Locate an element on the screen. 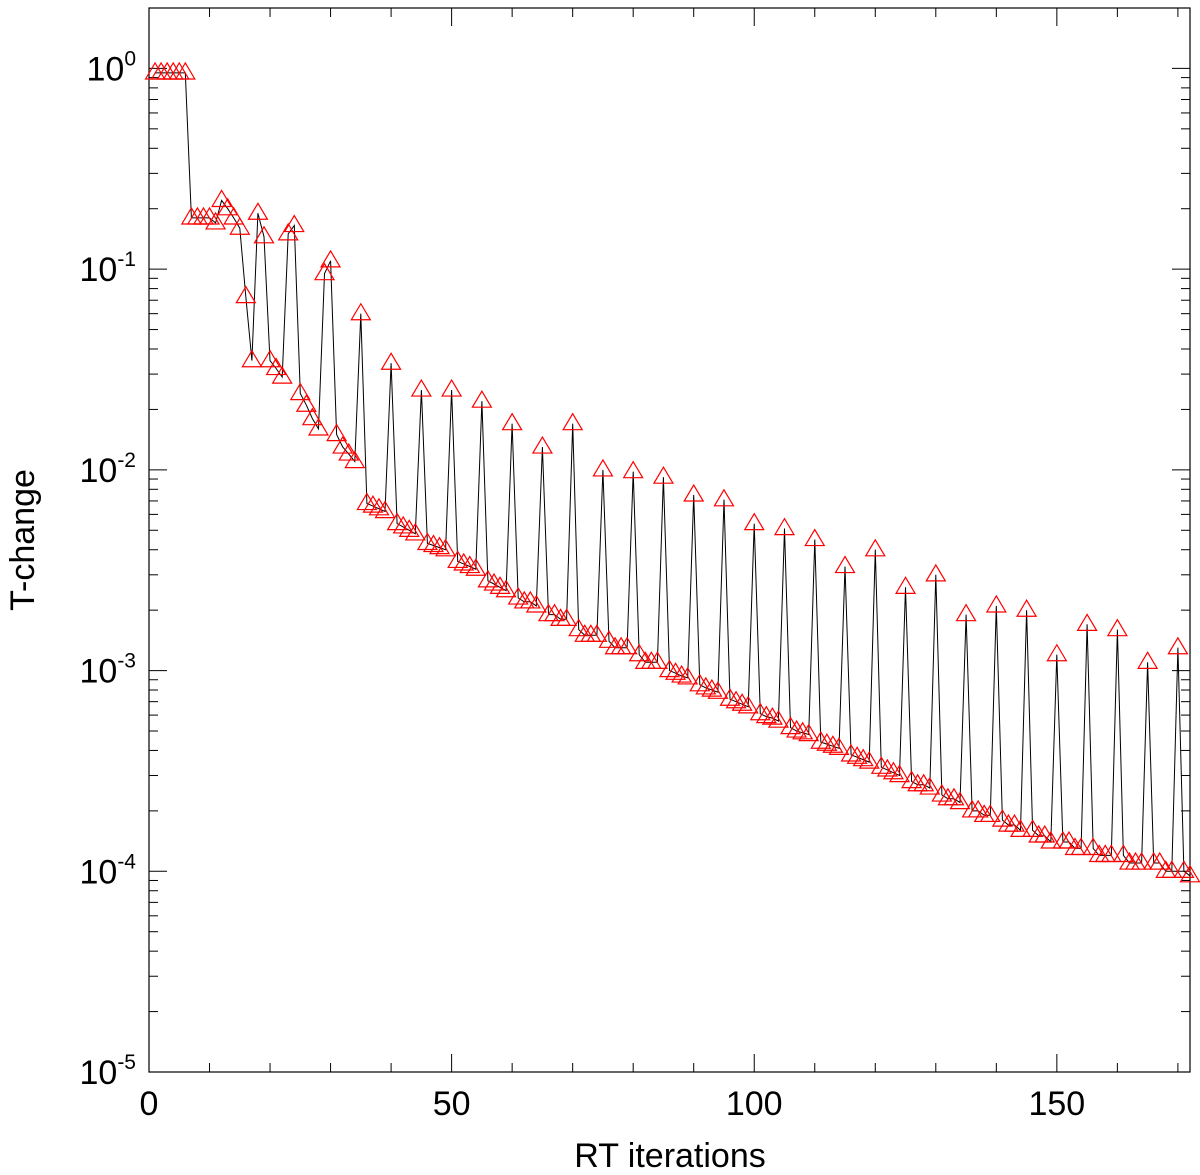 This screenshot has width=1200, height=1175. y-tick-exponent: 0 is located at coordinates (130, 58).